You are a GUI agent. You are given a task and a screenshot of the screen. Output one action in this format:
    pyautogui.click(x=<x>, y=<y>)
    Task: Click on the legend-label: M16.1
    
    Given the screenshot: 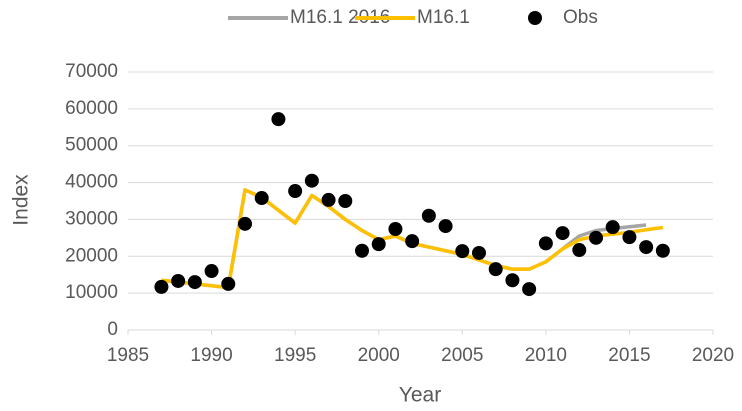 What is the action you would take?
    pyautogui.click(x=443, y=17)
    